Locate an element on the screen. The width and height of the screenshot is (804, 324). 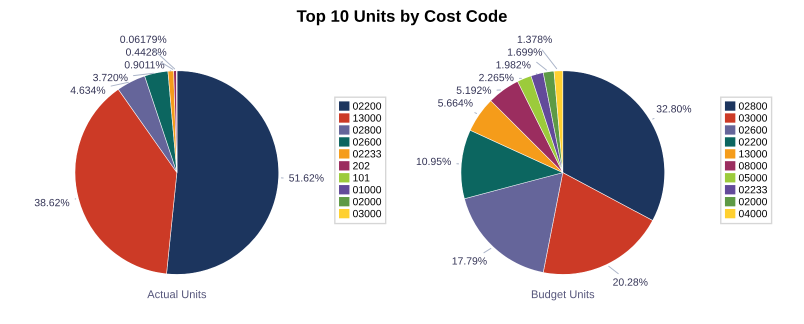
data-label: 38.62% is located at coordinates (52, 202).